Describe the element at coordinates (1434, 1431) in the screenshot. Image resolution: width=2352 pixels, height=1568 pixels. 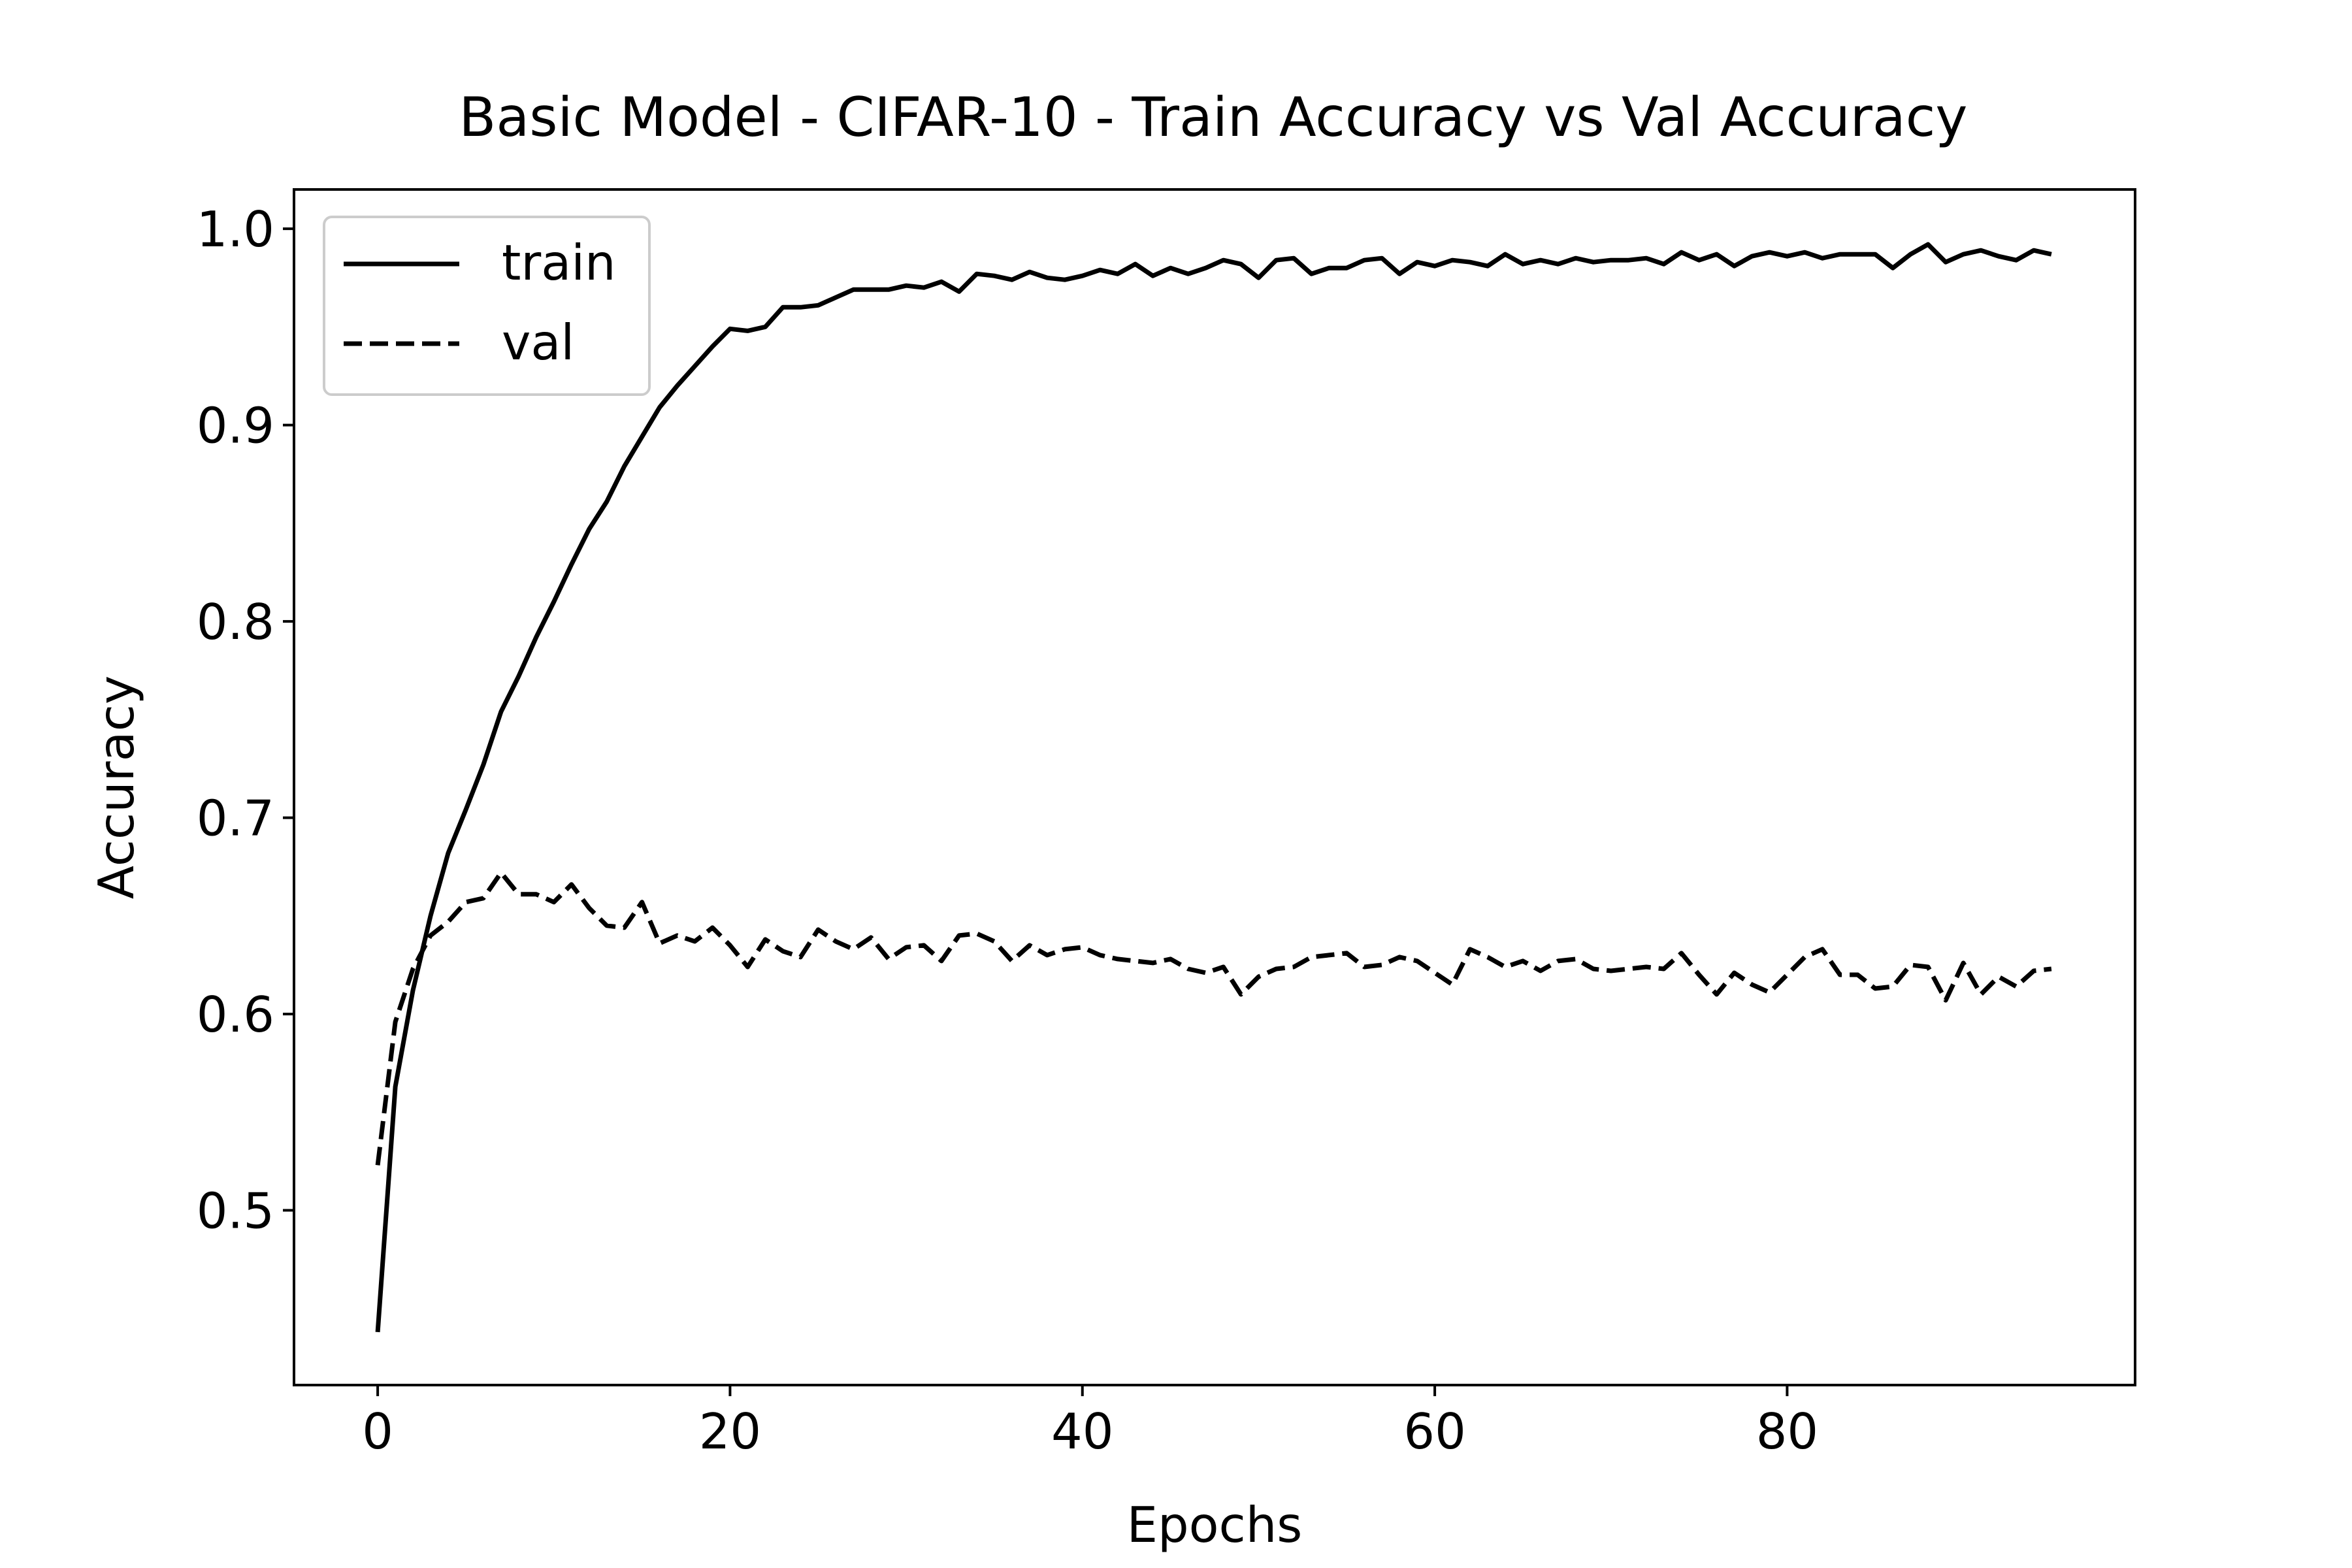
I see `x-tick-label: 60` at that location.